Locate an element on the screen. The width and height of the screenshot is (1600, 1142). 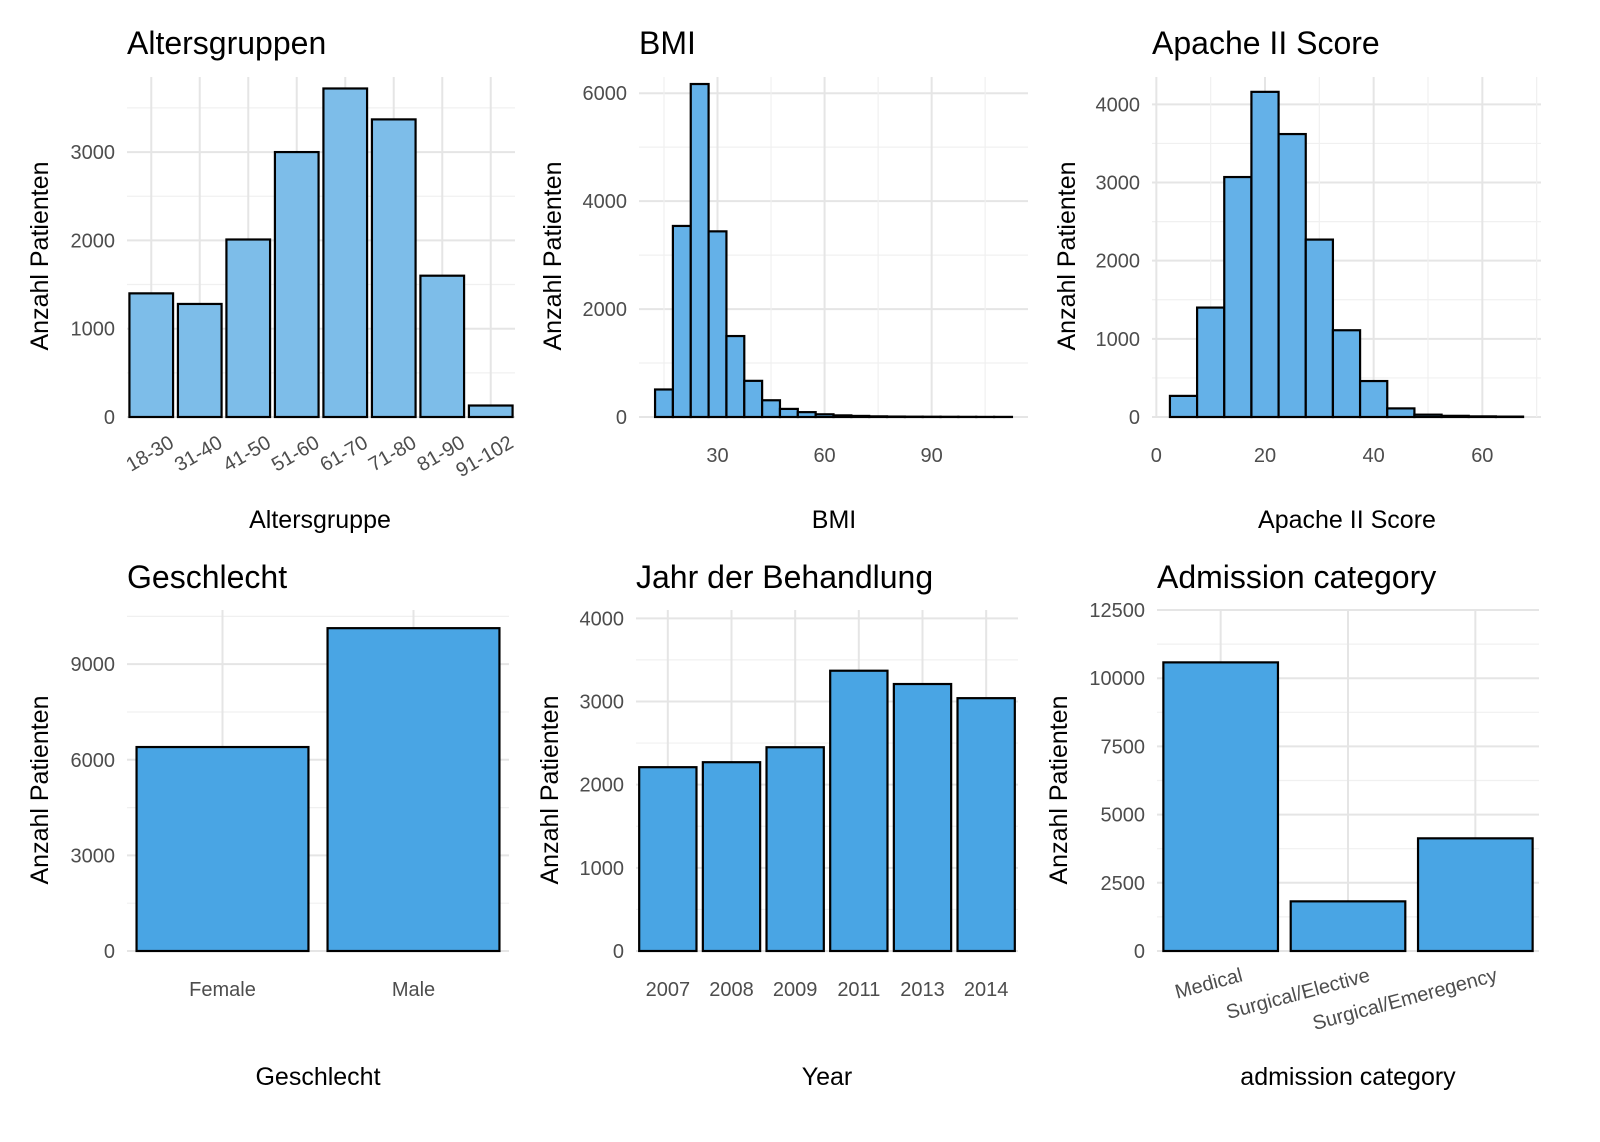
y-tick-label: 2500 is located at coordinates (1123, 884).